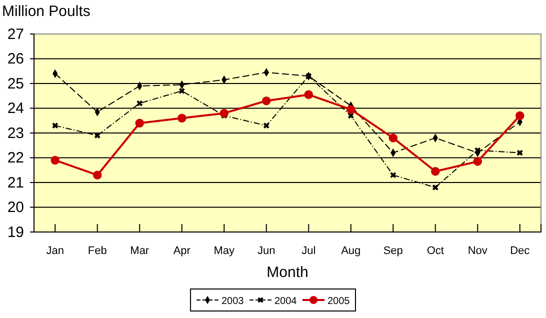 Image resolution: width=546 pixels, height=318 pixels. I want to click on legend-label: 2005, so click(339, 301).